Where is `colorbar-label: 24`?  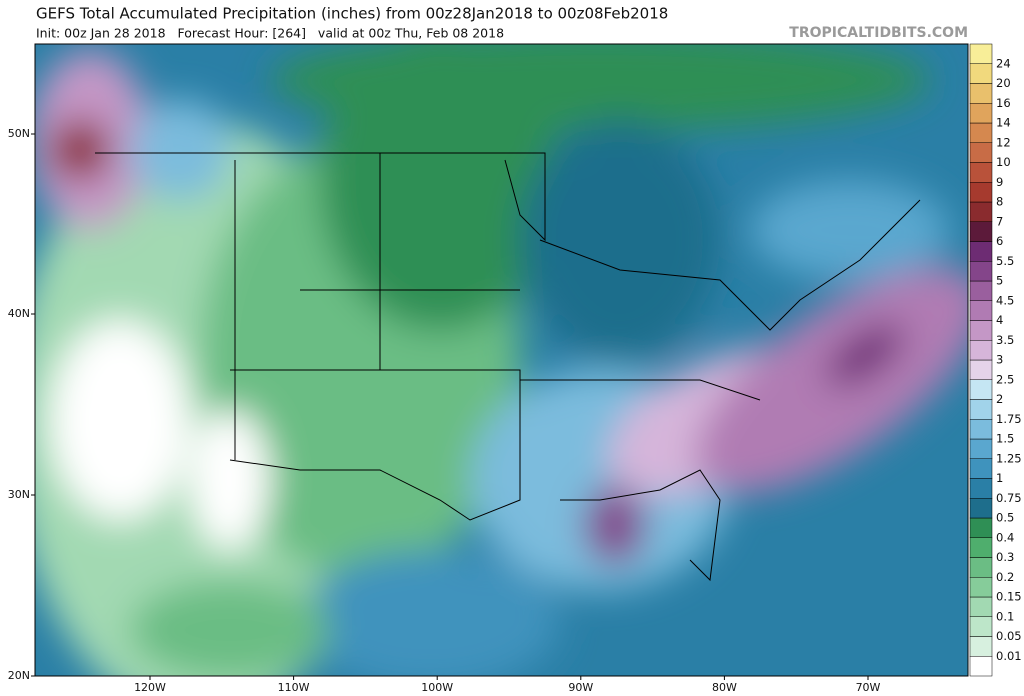 colorbar-label: 24 is located at coordinates (1003, 63).